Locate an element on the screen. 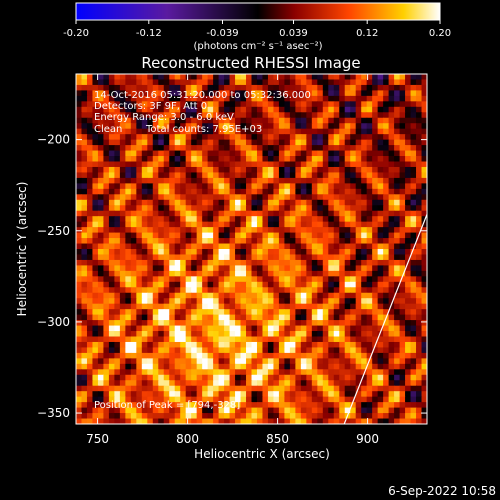 The image size is (500, 500). colorbar-tick-label: 0.20 is located at coordinates (440, 33).